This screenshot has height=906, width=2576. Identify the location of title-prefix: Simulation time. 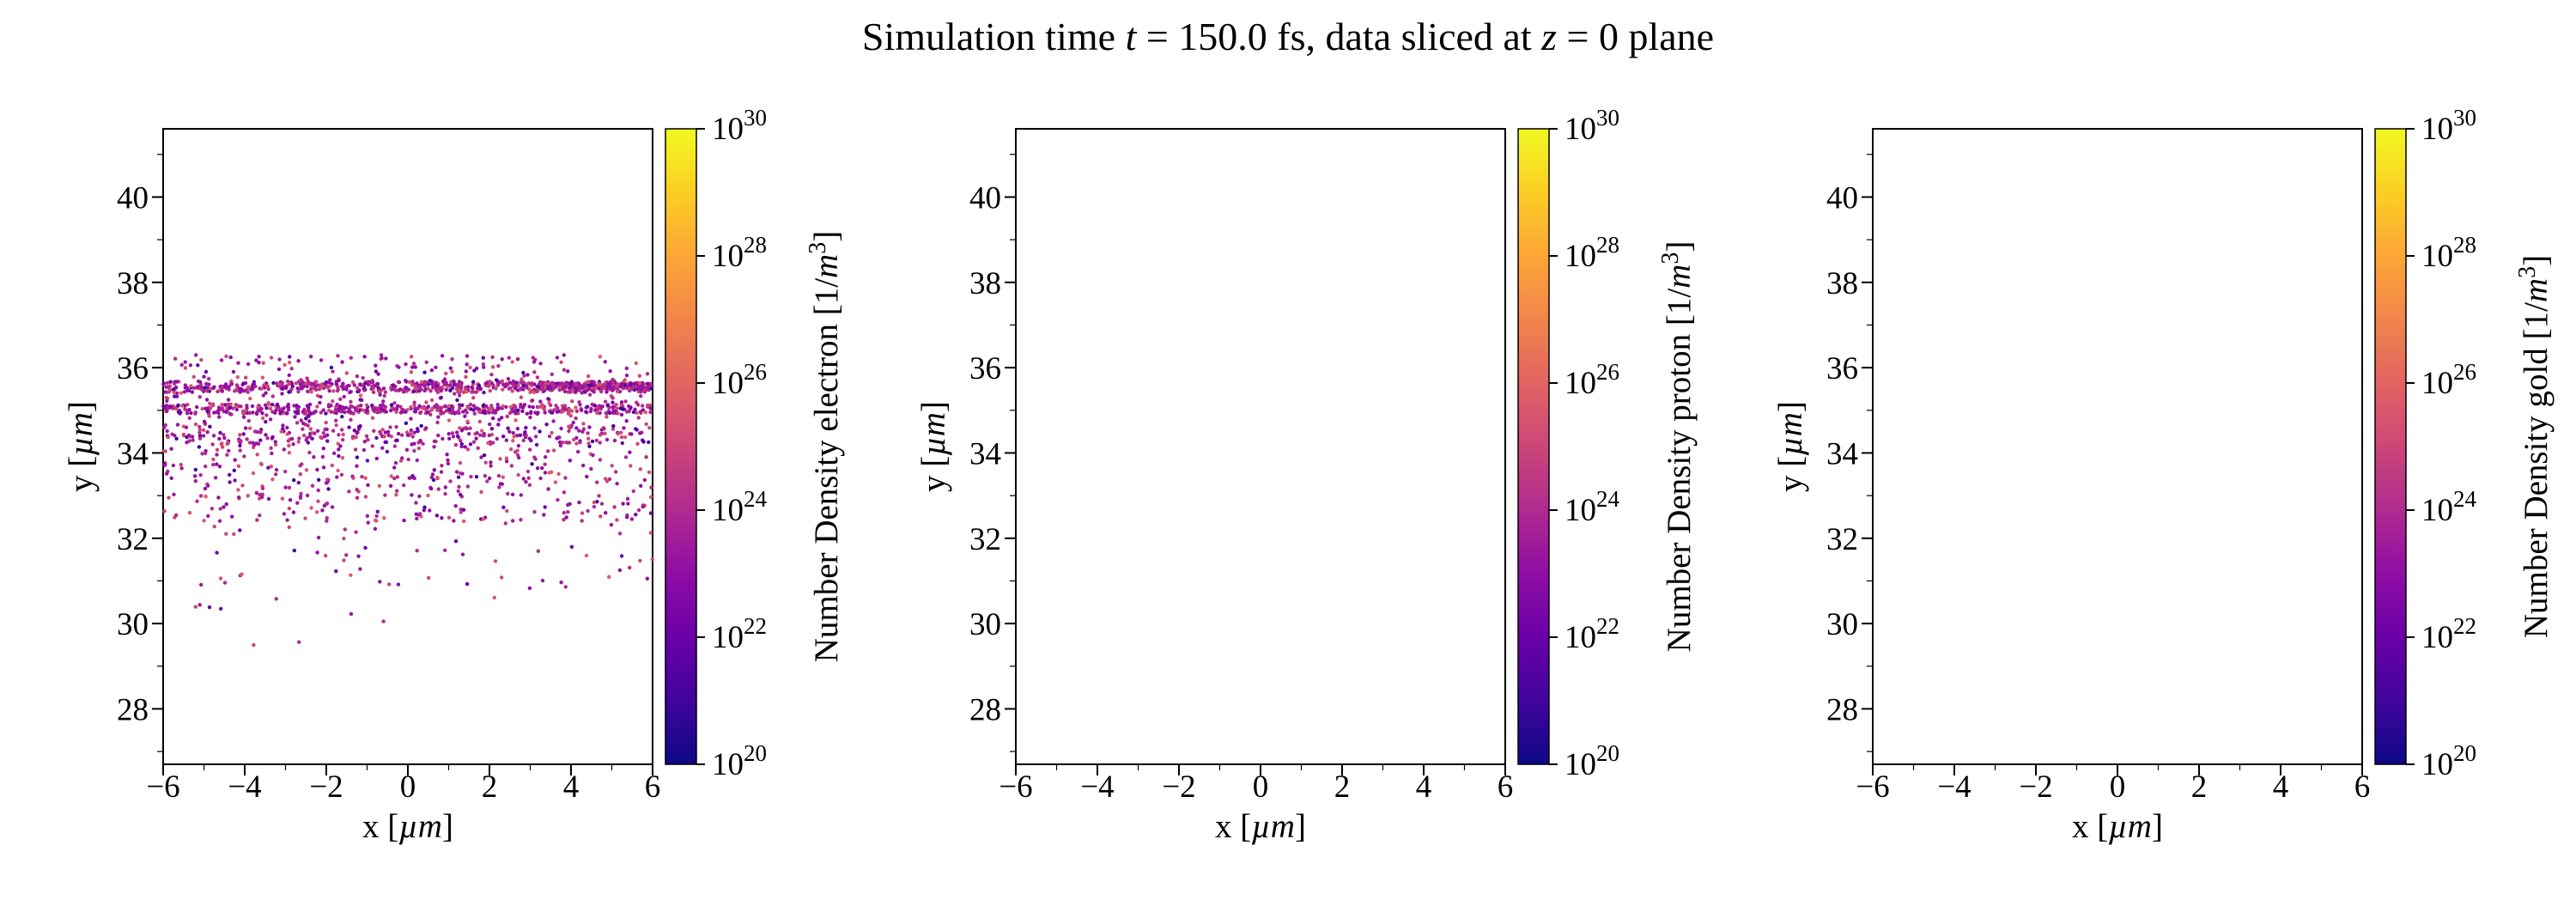
(994, 36).